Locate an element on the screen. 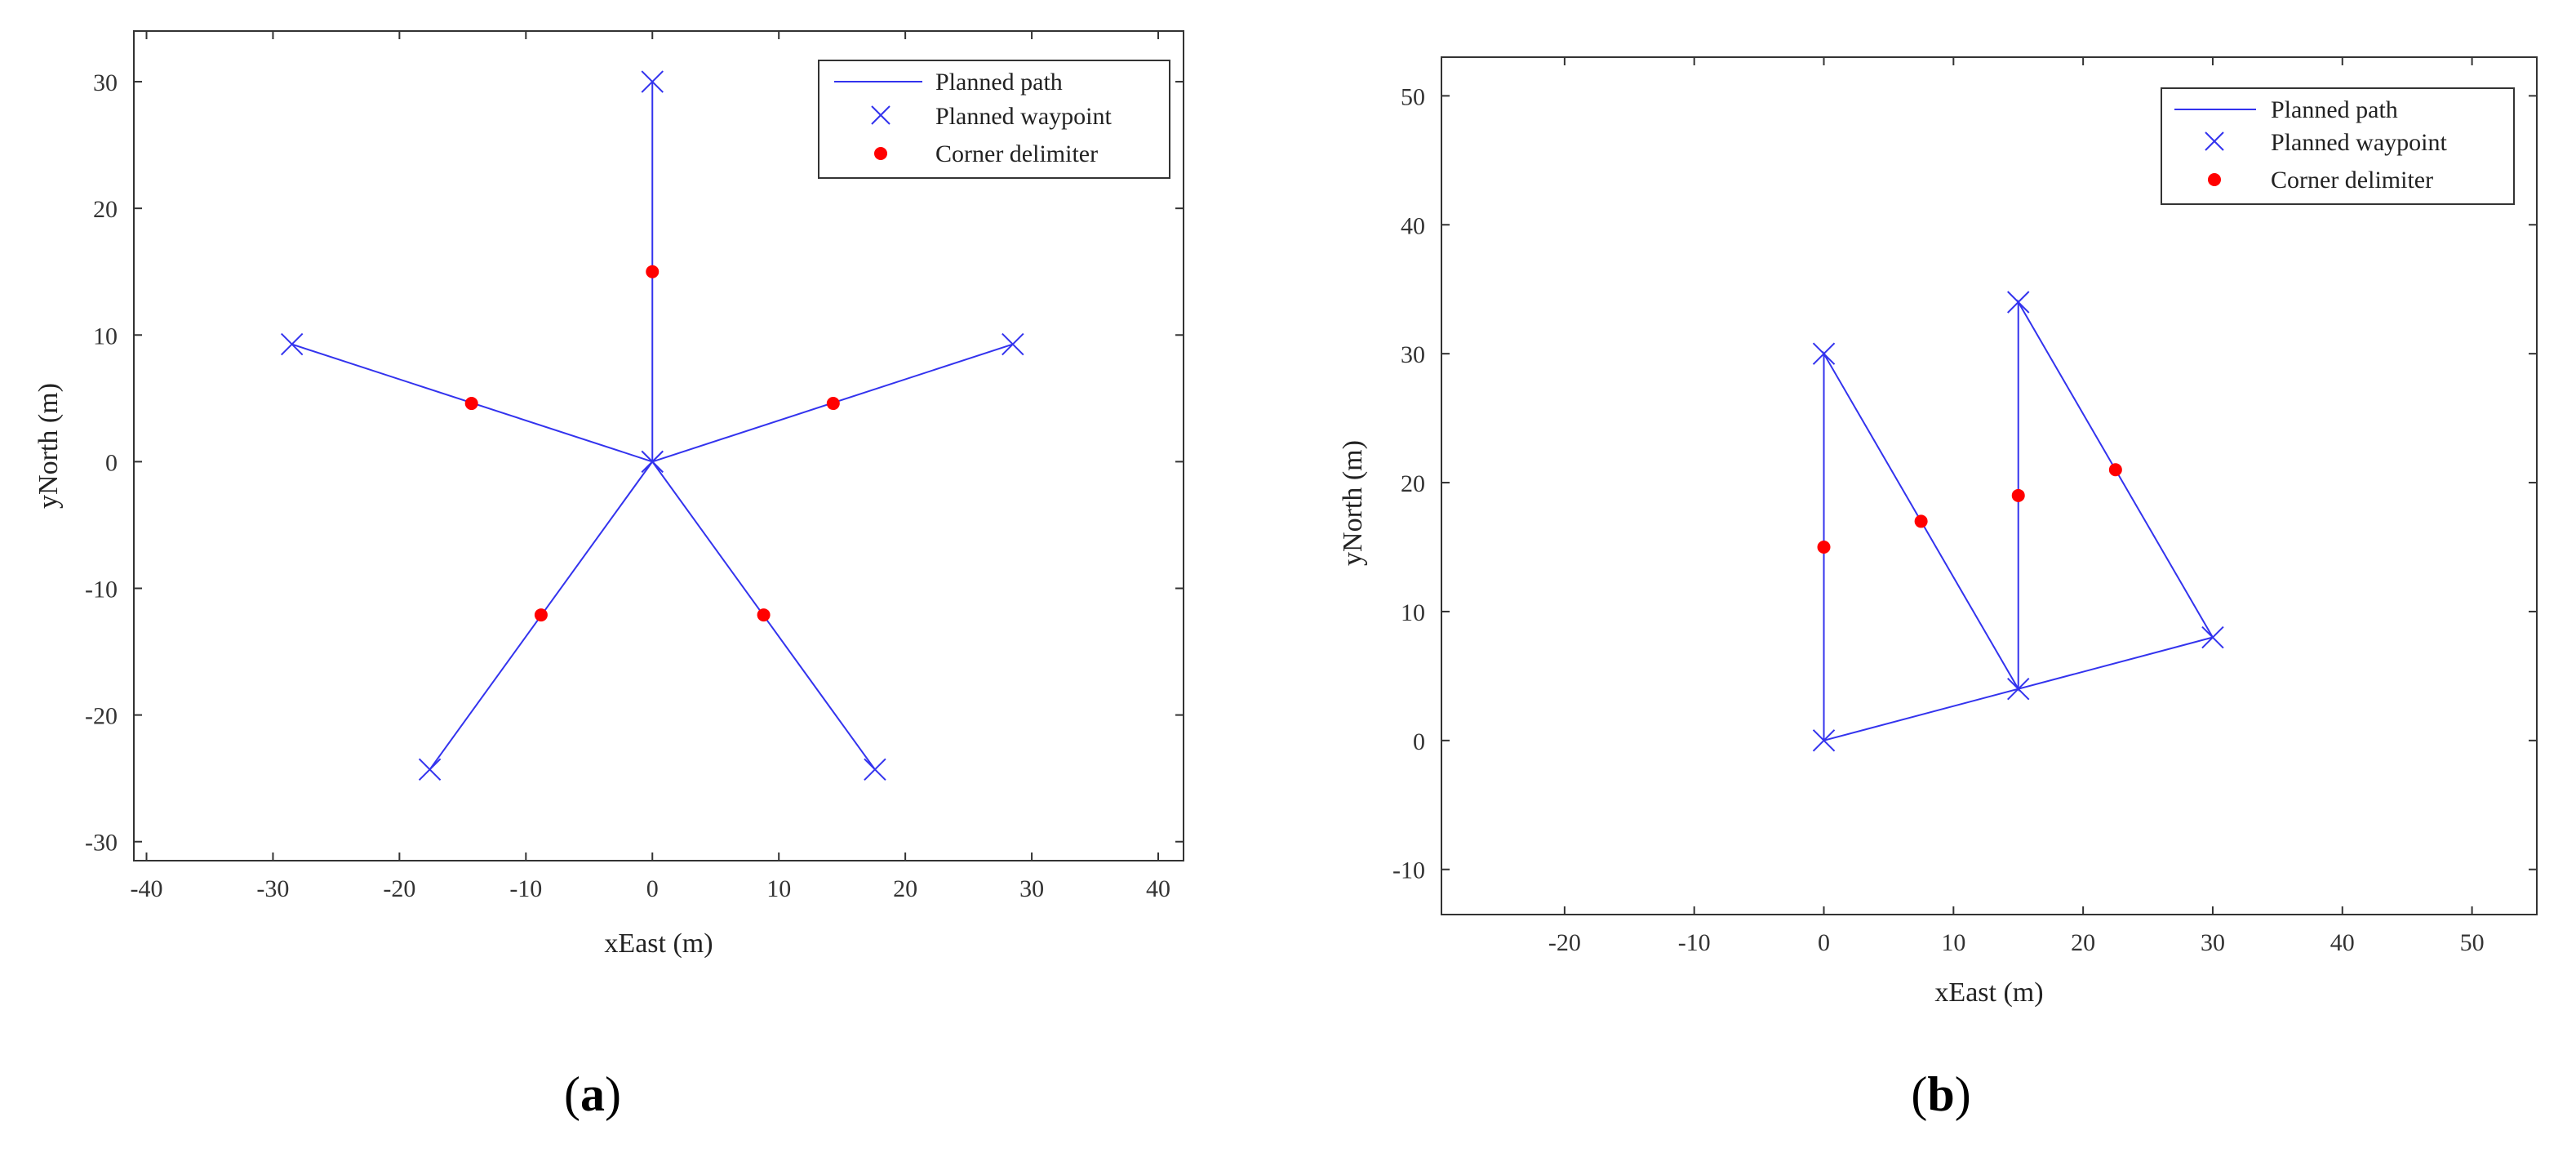 Image resolution: width=2576 pixels, height=1153 pixels. caption-letter: b is located at coordinates (1940, 1094).